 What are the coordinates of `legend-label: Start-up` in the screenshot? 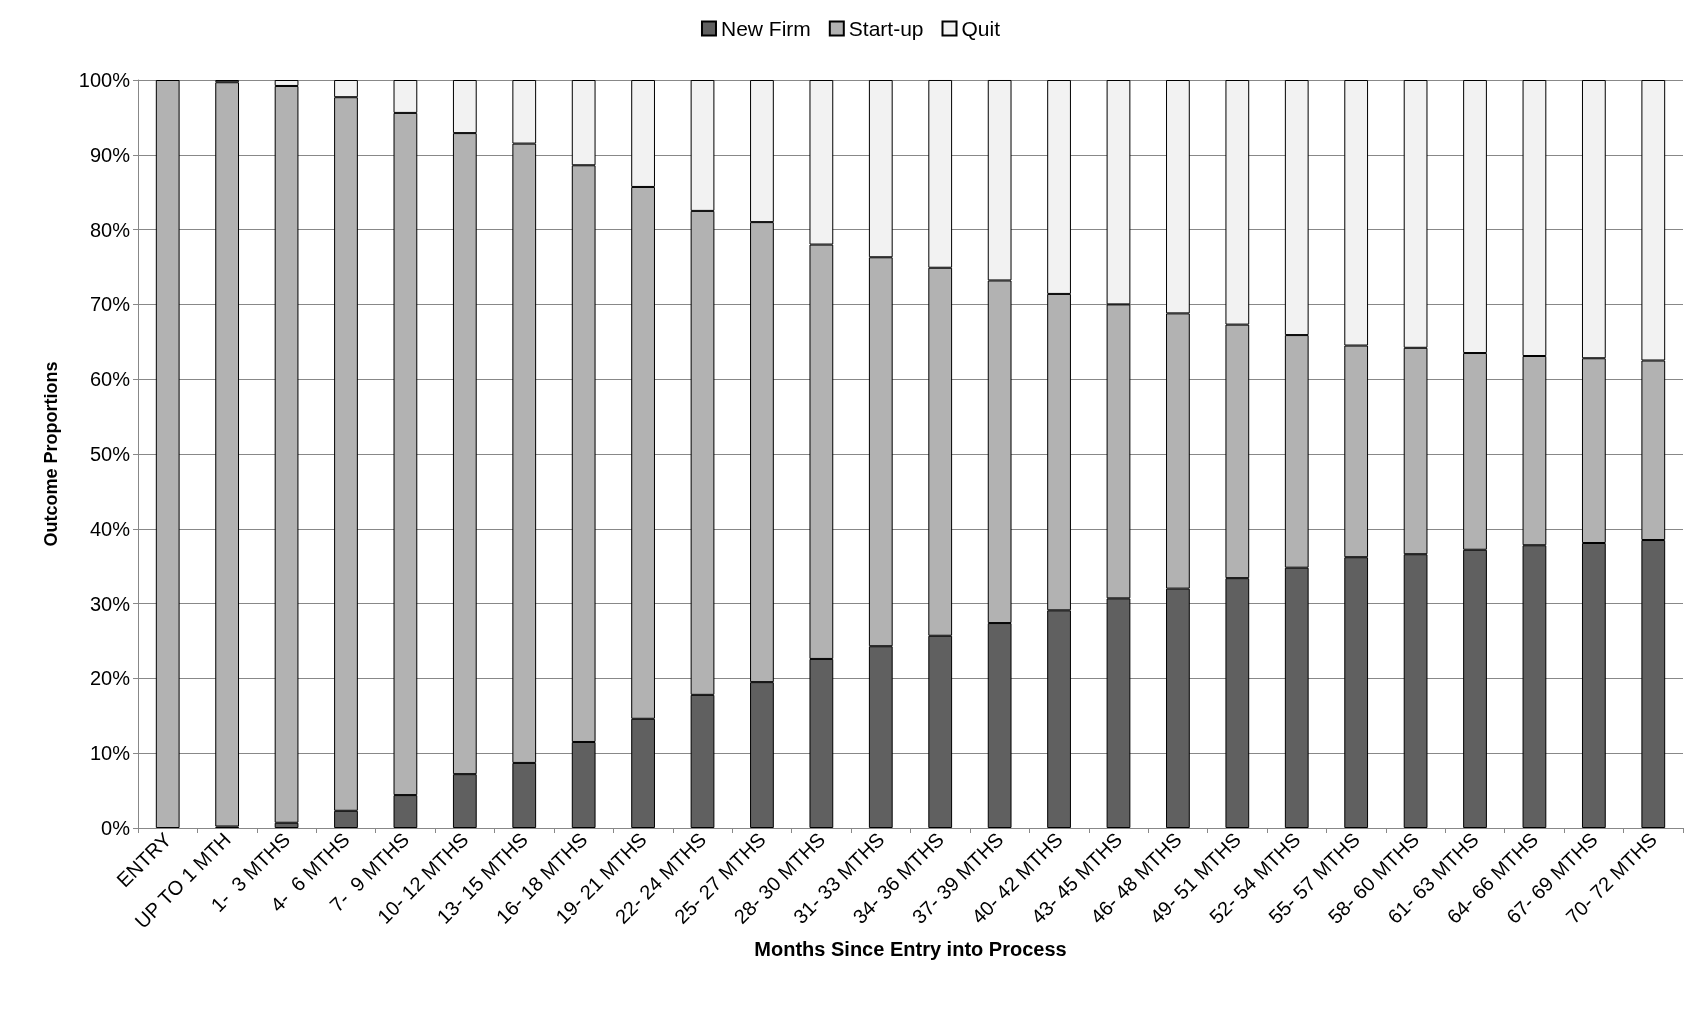 It's located at (886, 28).